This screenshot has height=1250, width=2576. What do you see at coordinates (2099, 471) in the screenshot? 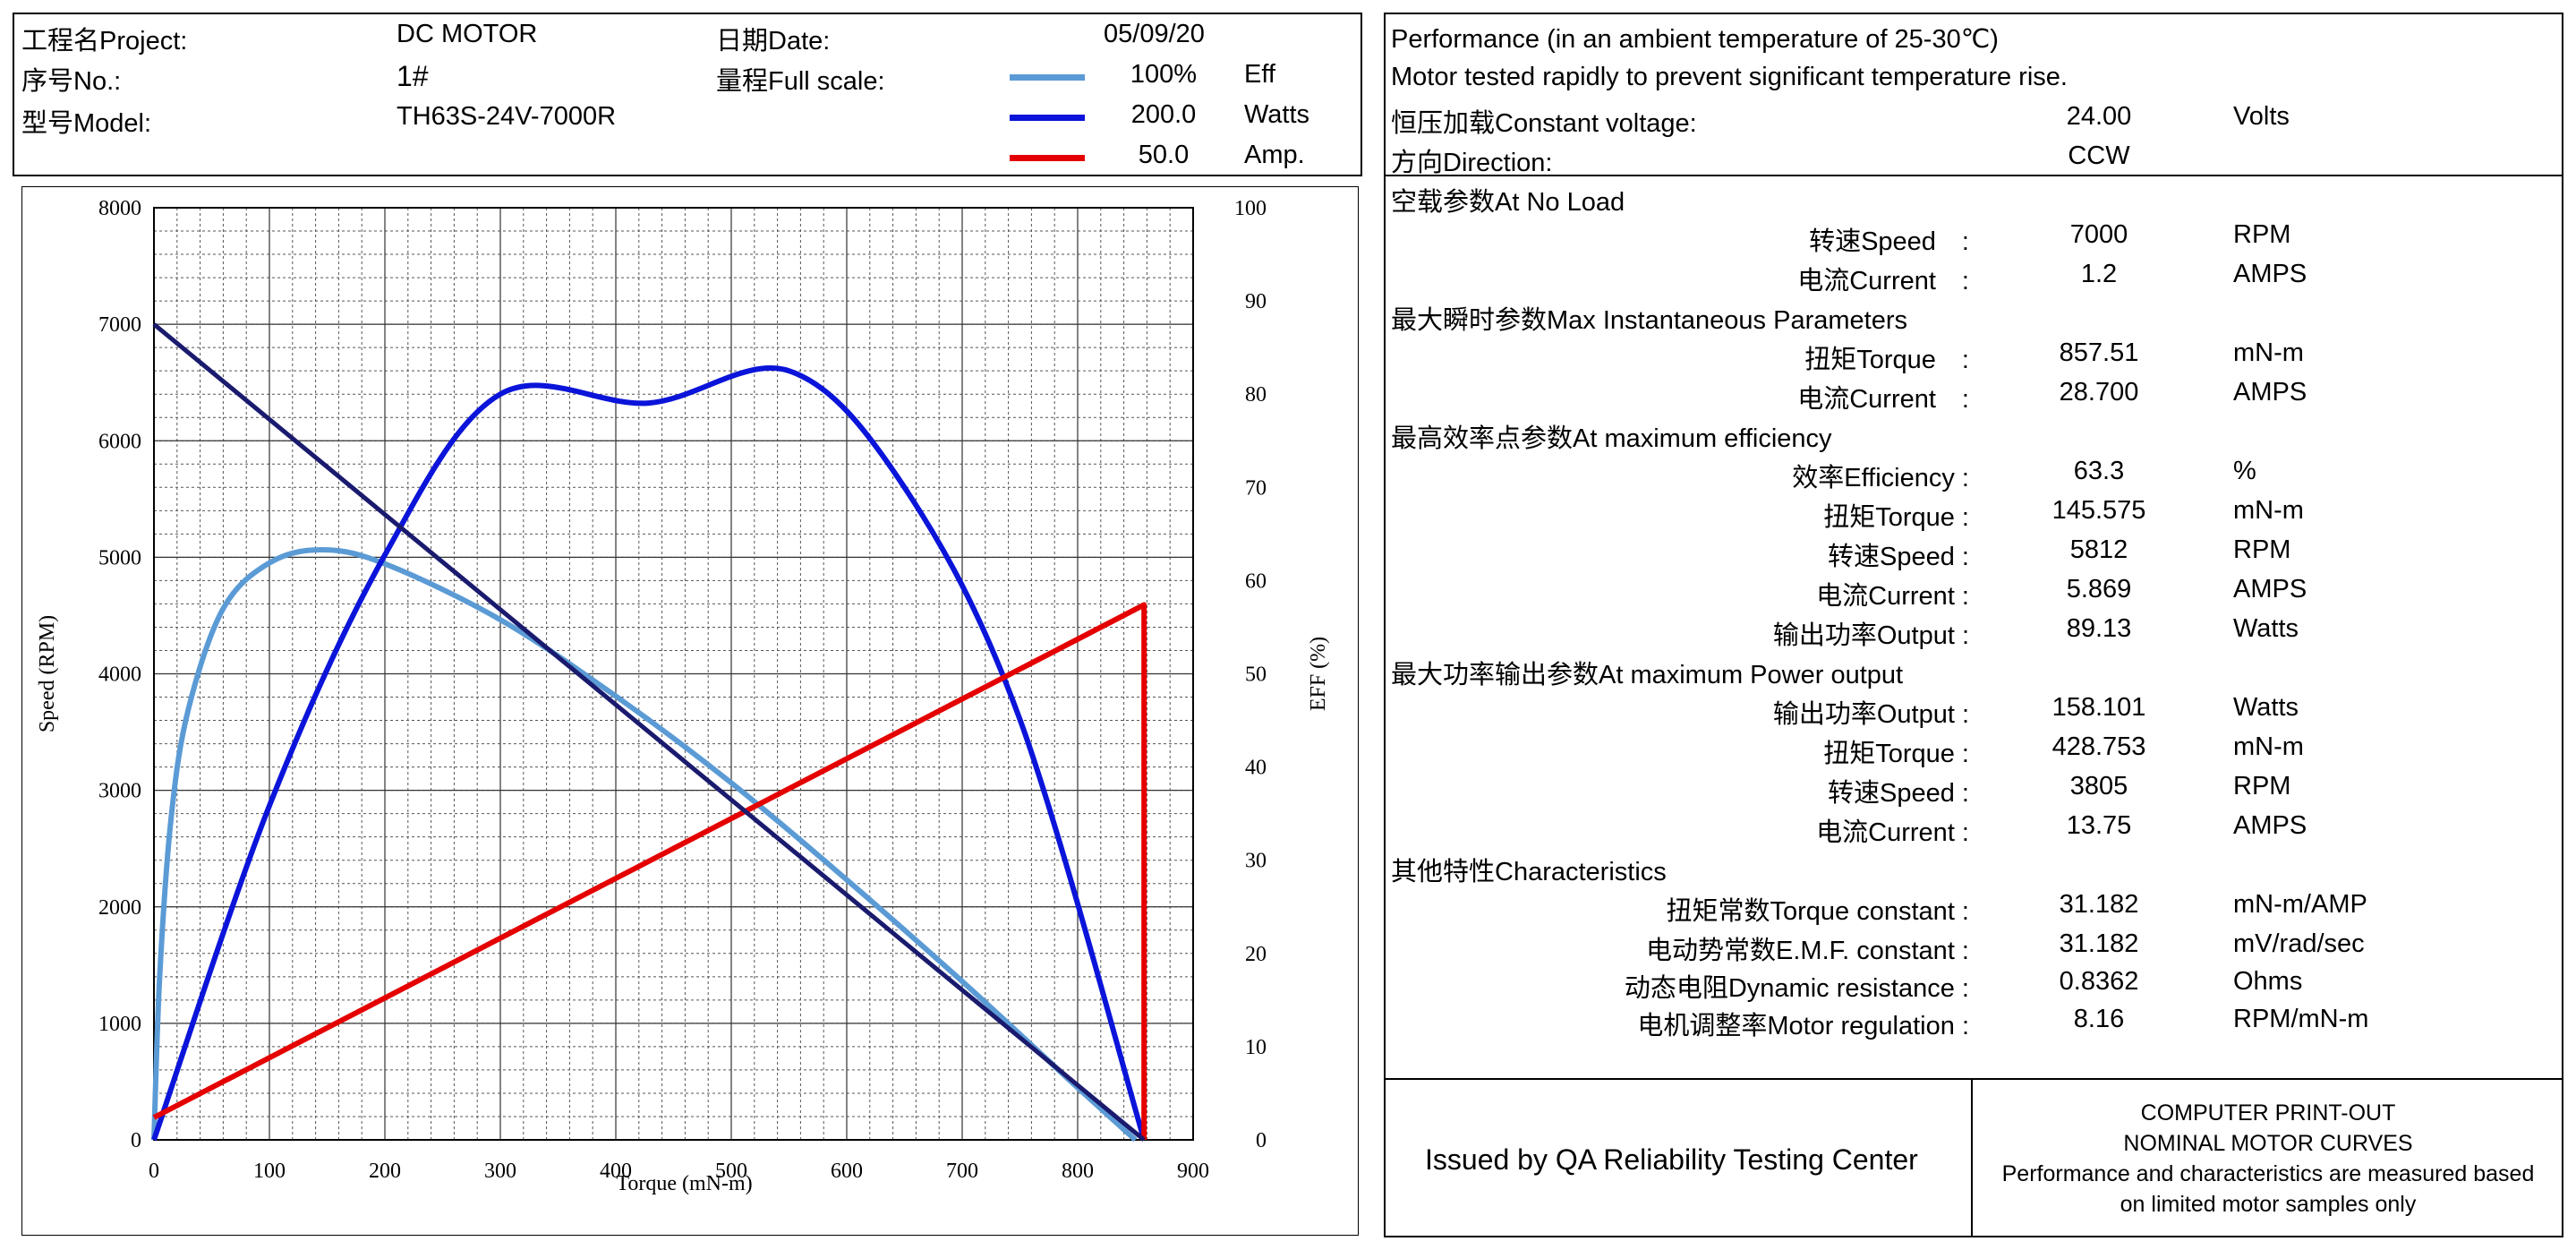
I see `param-value: 63.3` at bounding box center [2099, 471].